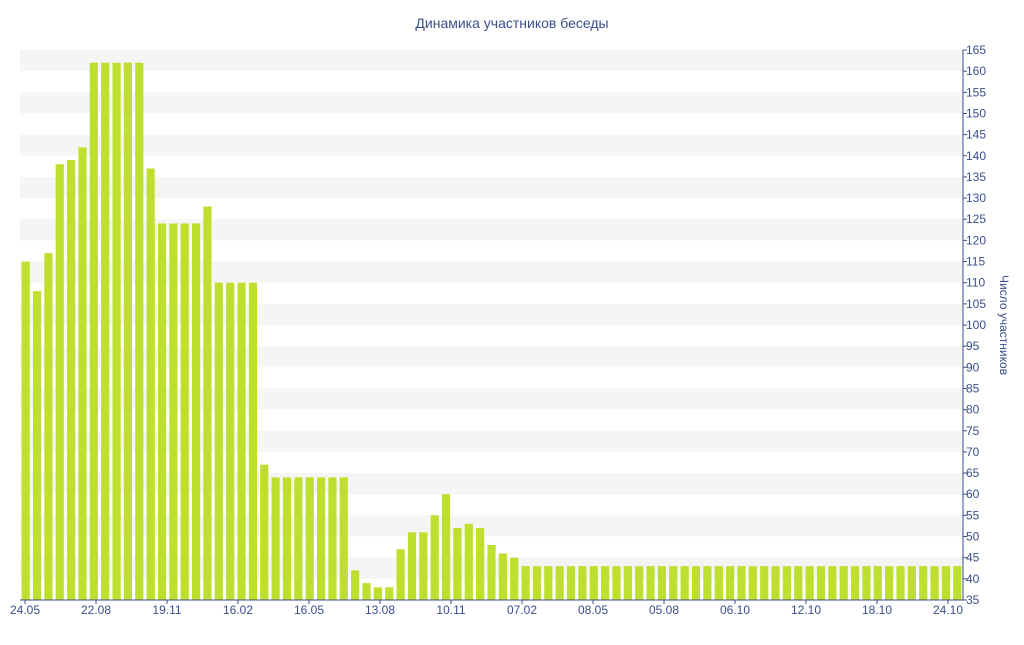 The width and height of the screenshot is (1024, 645). What do you see at coordinates (976, 177) in the screenshot?
I see `y-tick-label: 135` at bounding box center [976, 177].